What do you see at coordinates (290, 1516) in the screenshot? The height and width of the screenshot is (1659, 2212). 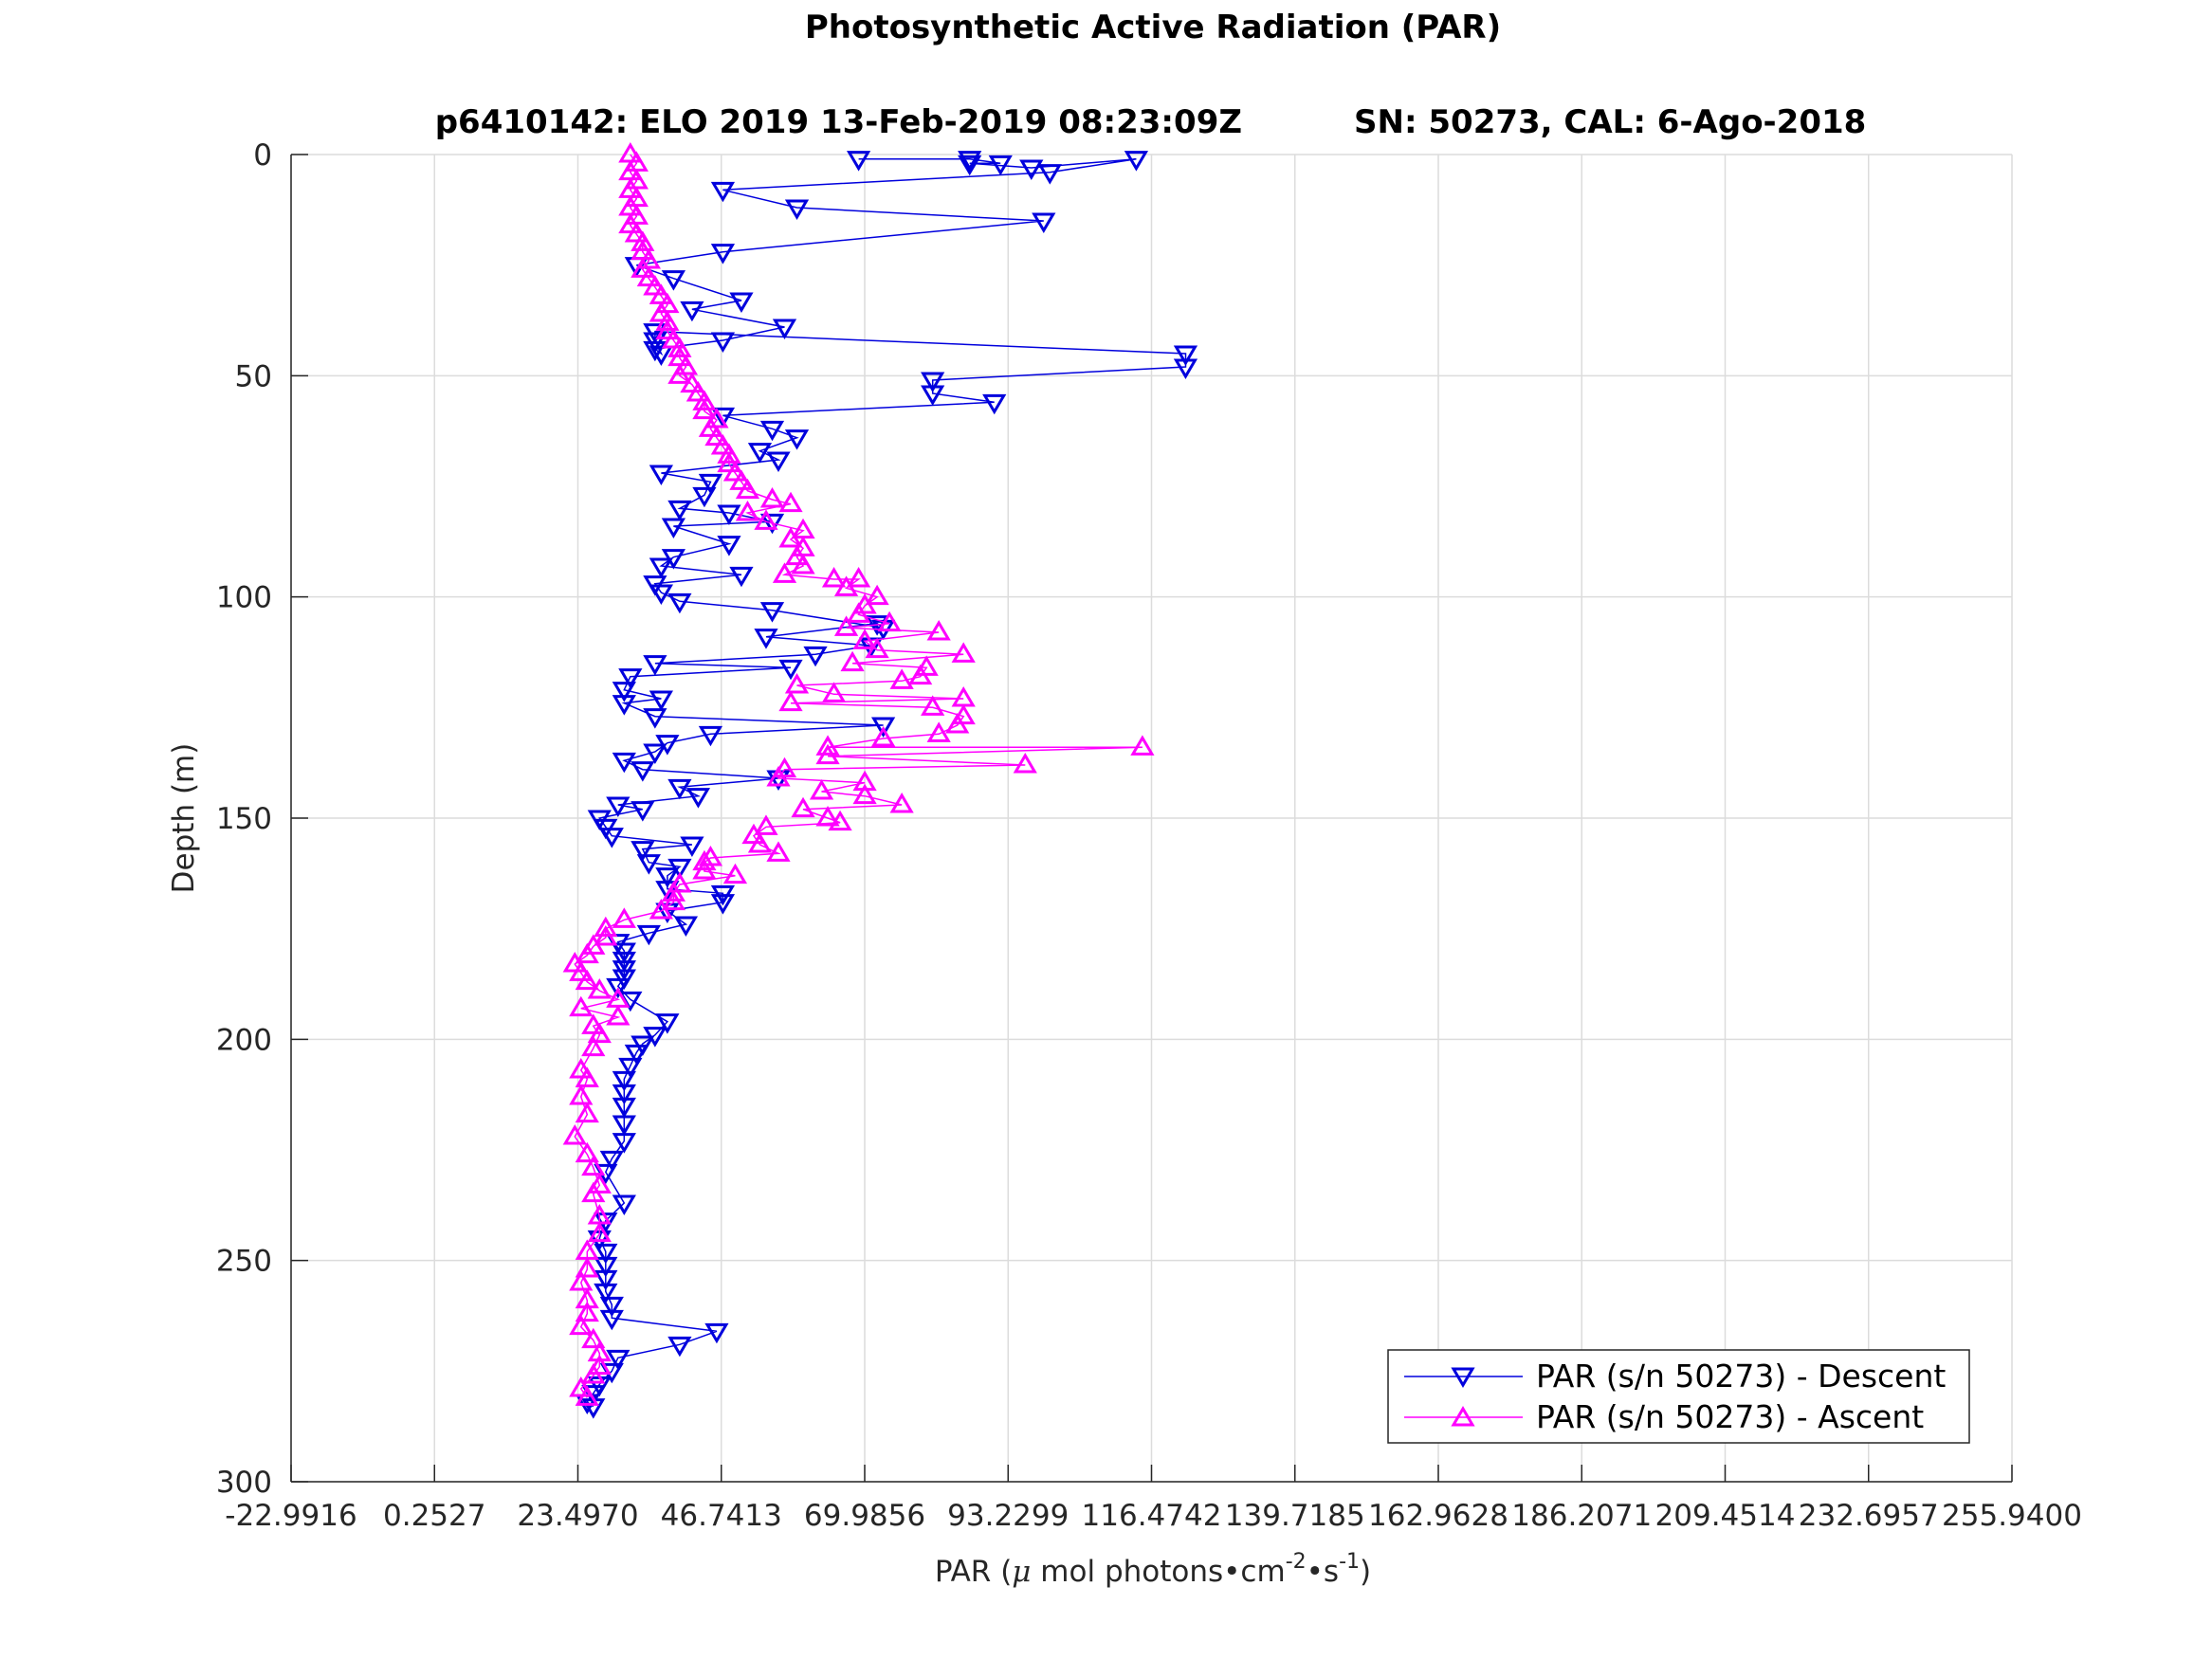 I see `x-tick-label: -22.9916` at bounding box center [290, 1516].